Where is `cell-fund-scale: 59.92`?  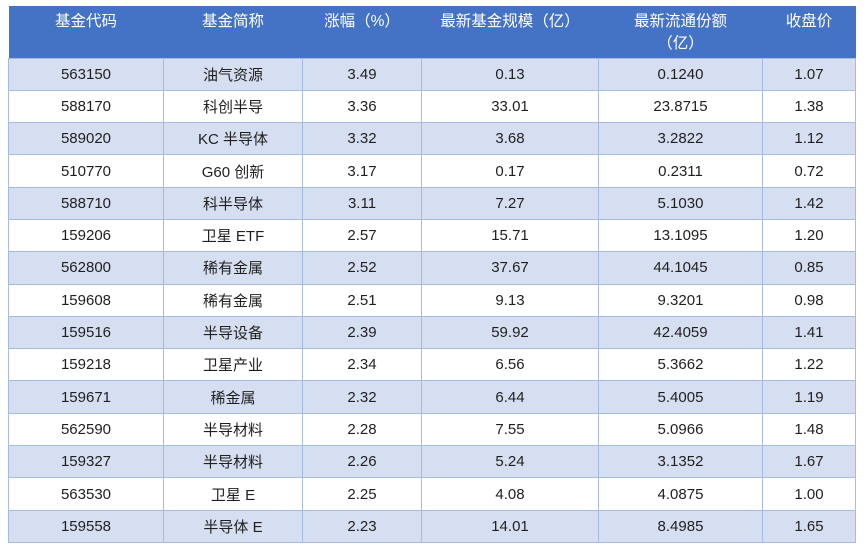 cell-fund-scale: 59.92 is located at coordinates (510, 332).